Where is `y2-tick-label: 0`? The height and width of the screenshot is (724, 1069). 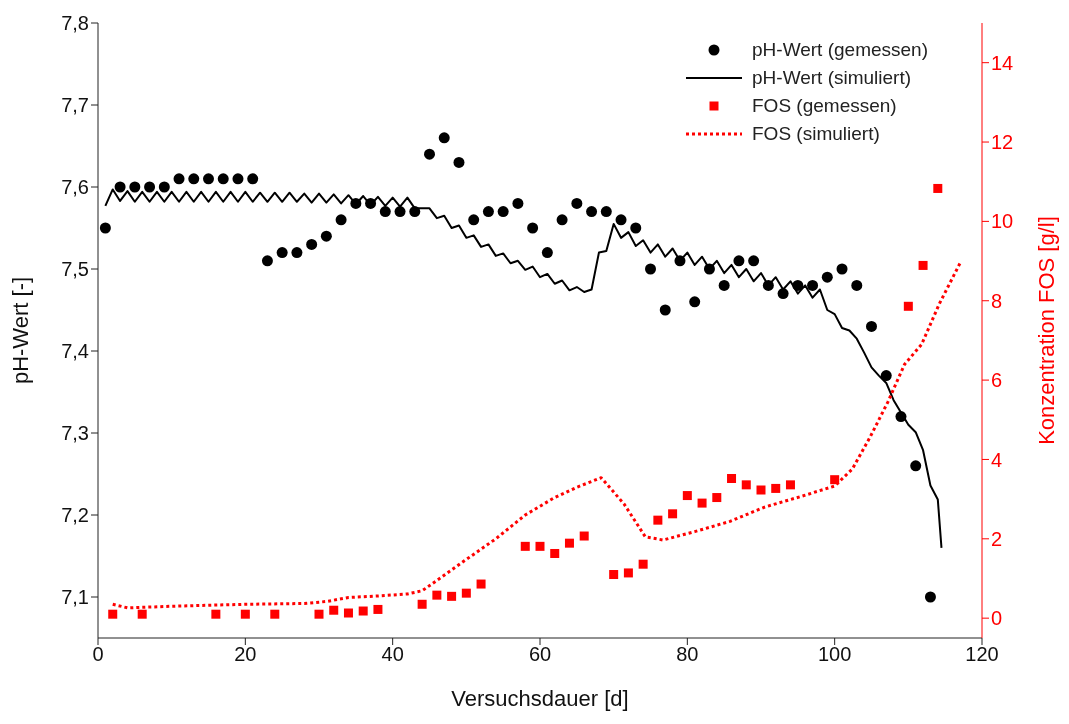 y2-tick-label: 0 is located at coordinates (997, 618).